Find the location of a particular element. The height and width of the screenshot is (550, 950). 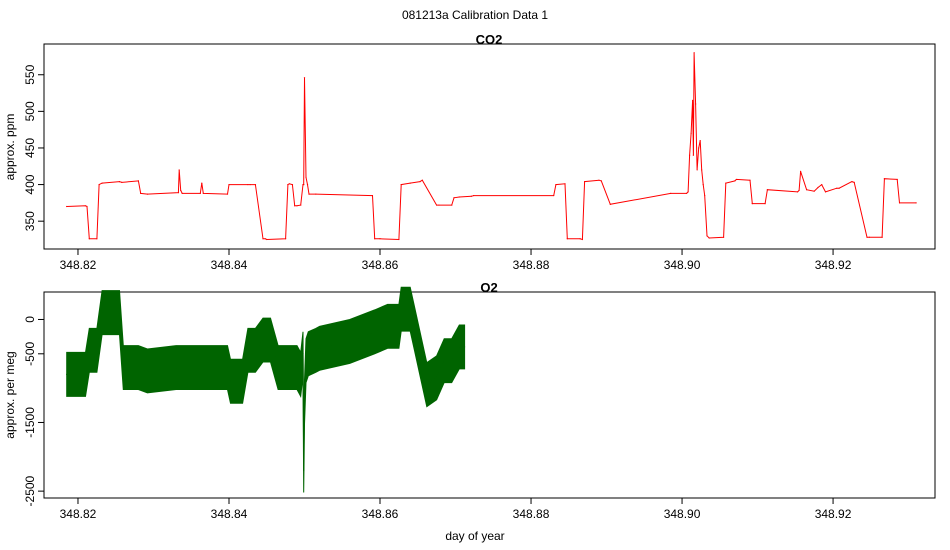

co2-y-tick-label: 400 is located at coordinates (30, 184).